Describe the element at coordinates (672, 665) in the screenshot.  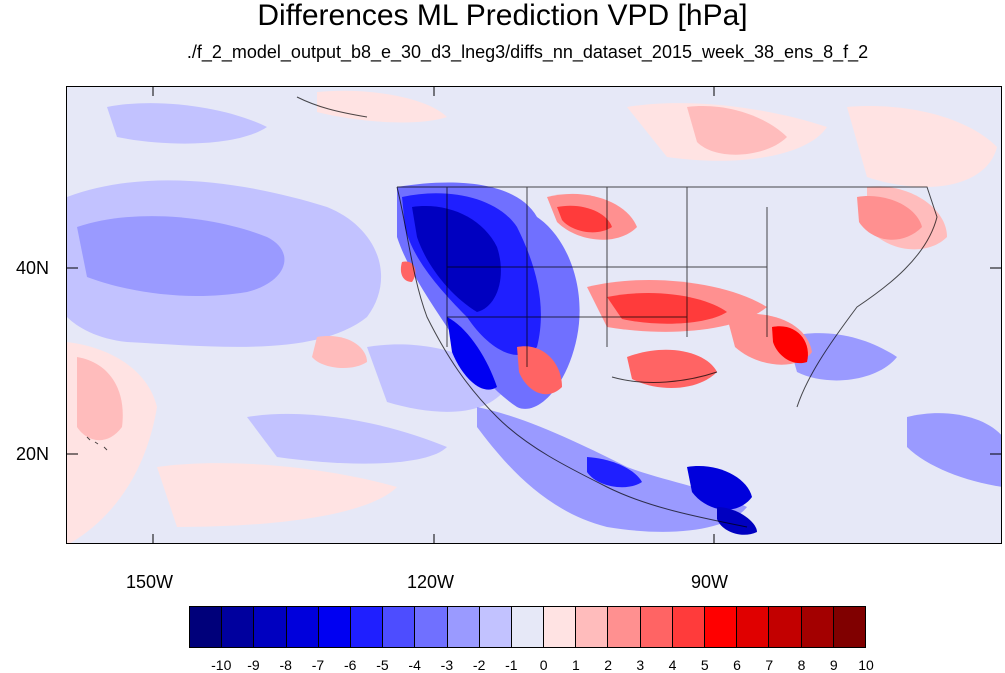
I see `colorbar-label: 4` at that location.